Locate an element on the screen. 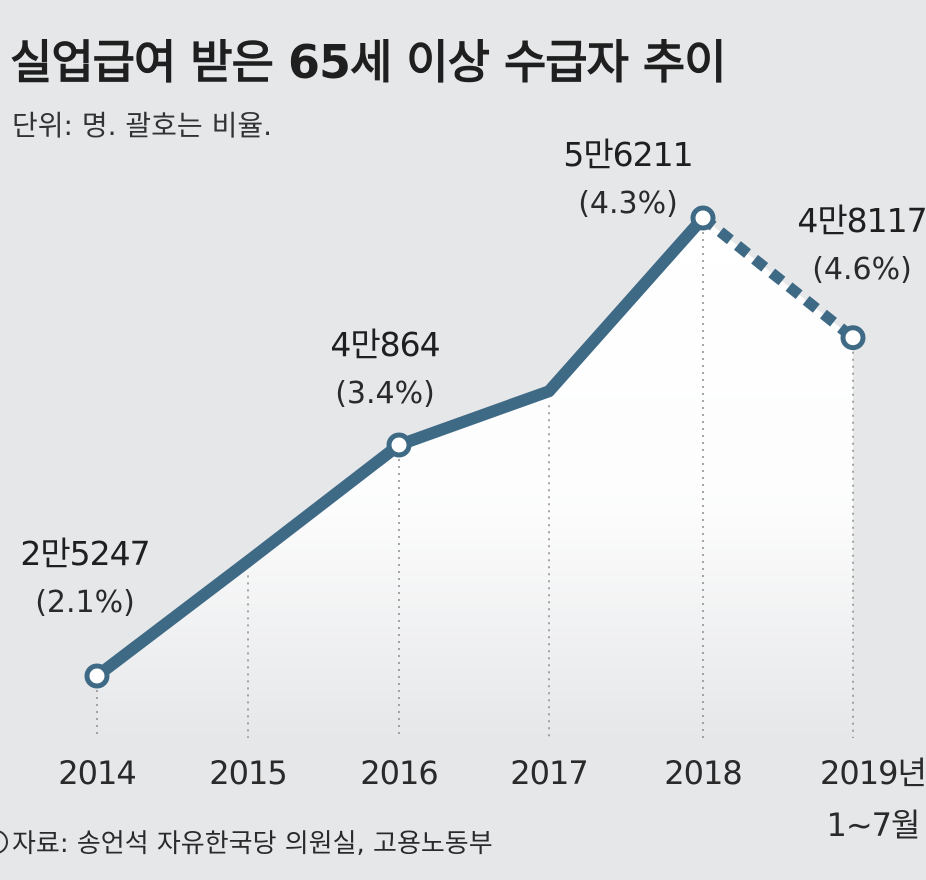 This screenshot has width=926, height=880. value-label-2019년: 4만8117 is located at coordinates (861, 220).